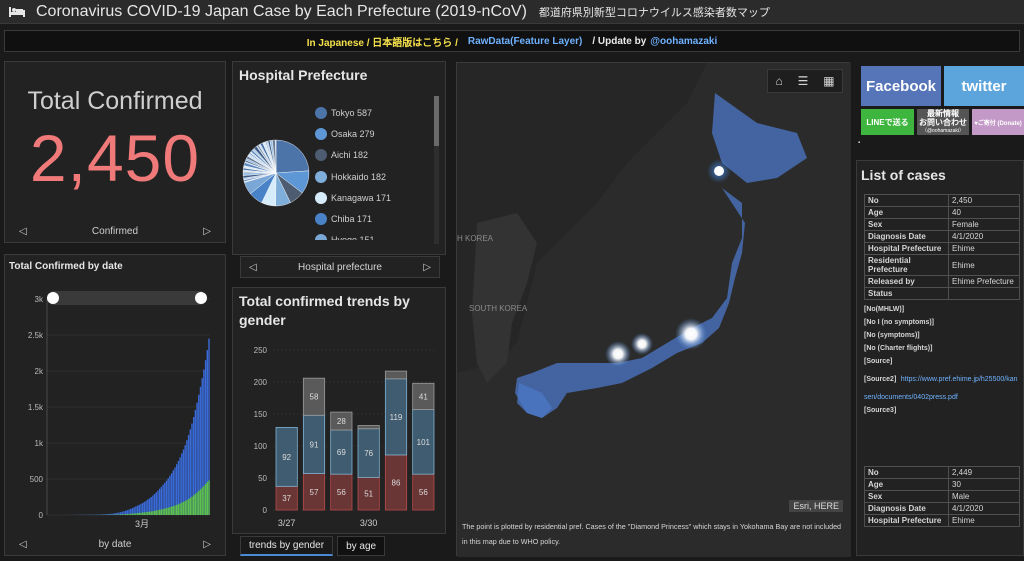 The width and height of the screenshot is (1024, 561). I want to click on case-row: Status, so click(942, 293).